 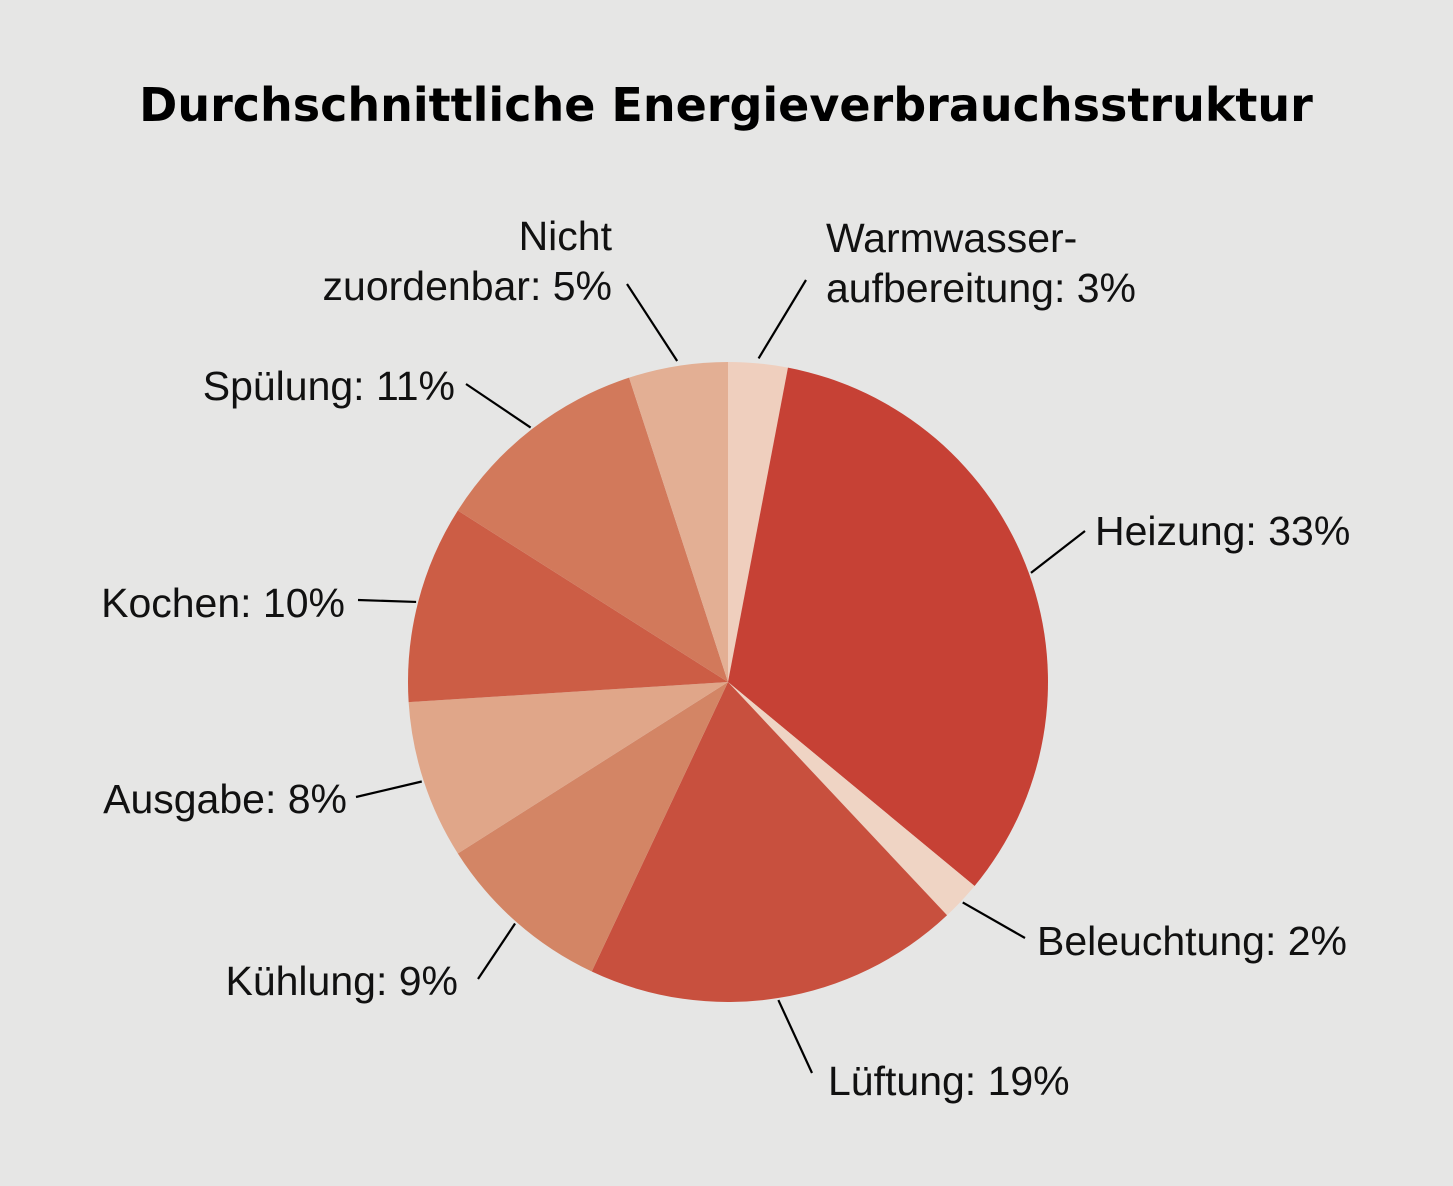 I want to click on slice-label-line: Kochen: 10%, so click(x=223, y=603).